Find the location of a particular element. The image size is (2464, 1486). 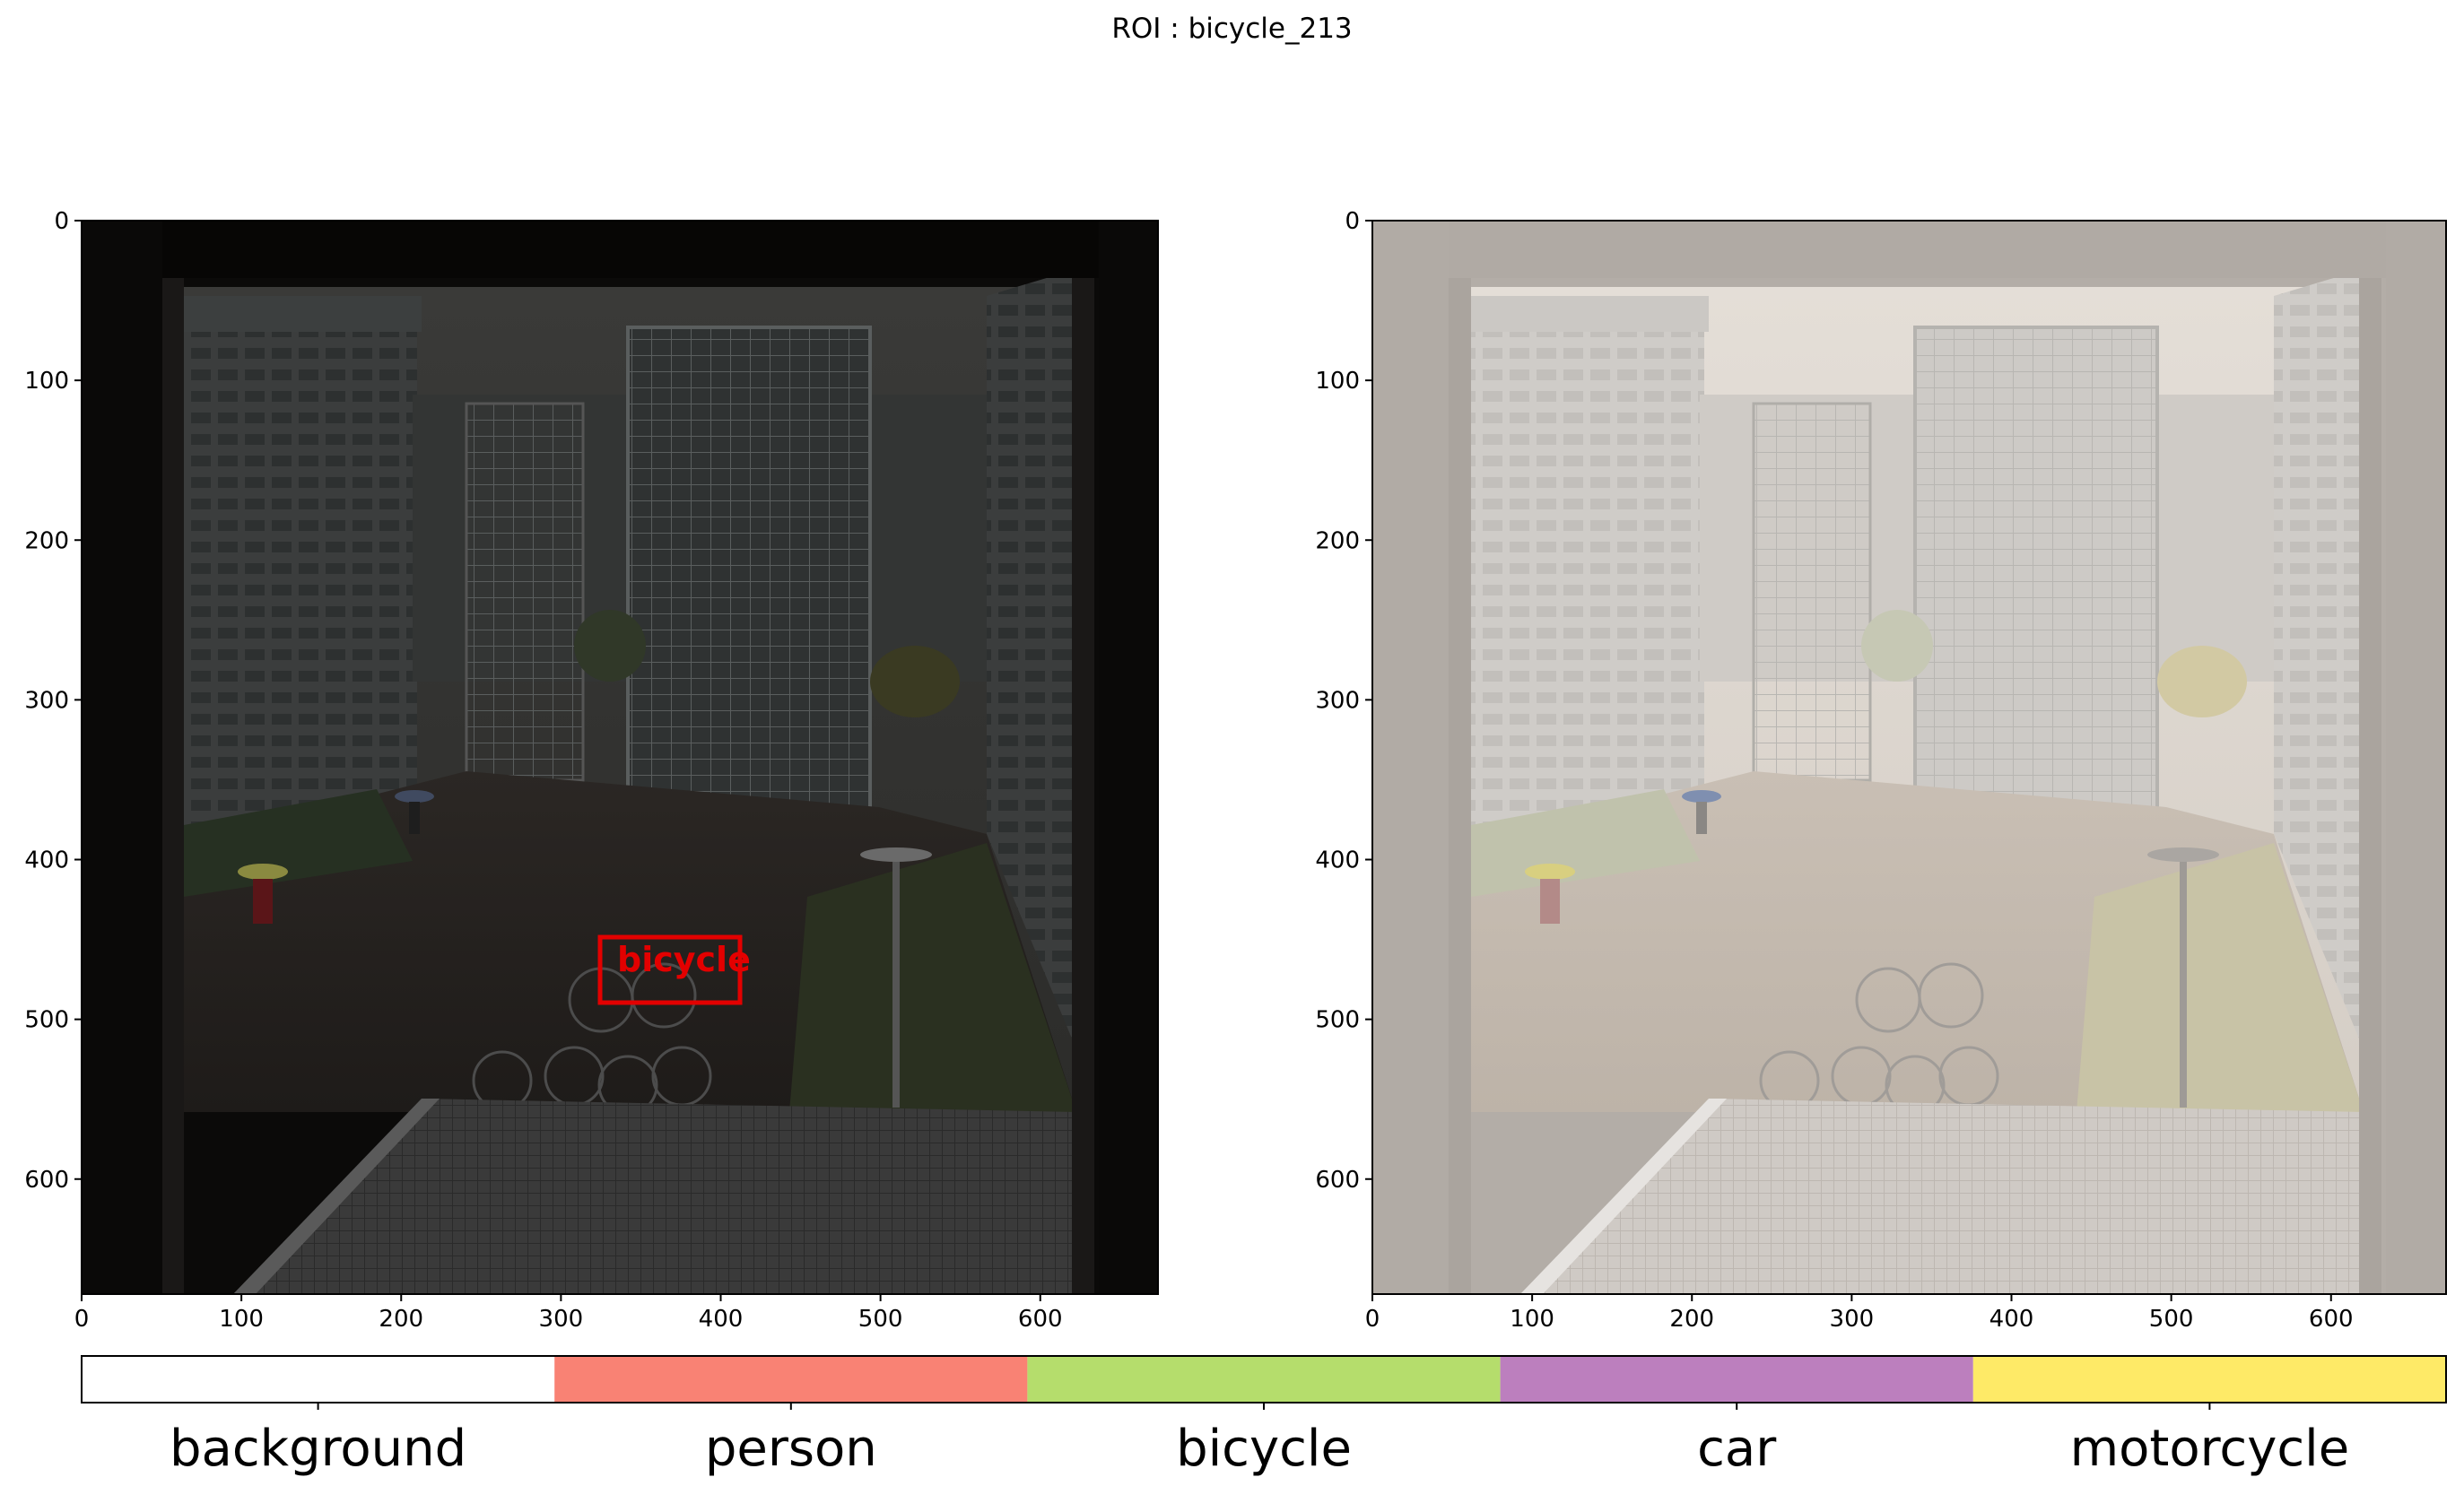

roi-label: bicycle is located at coordinates (684, 959).